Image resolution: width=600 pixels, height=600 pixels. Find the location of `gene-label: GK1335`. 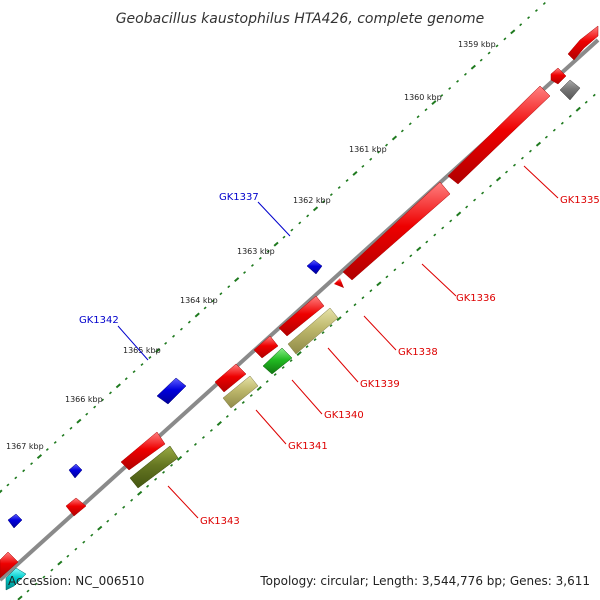

gene-label: GK1335 is located at coordinates (580, 200).